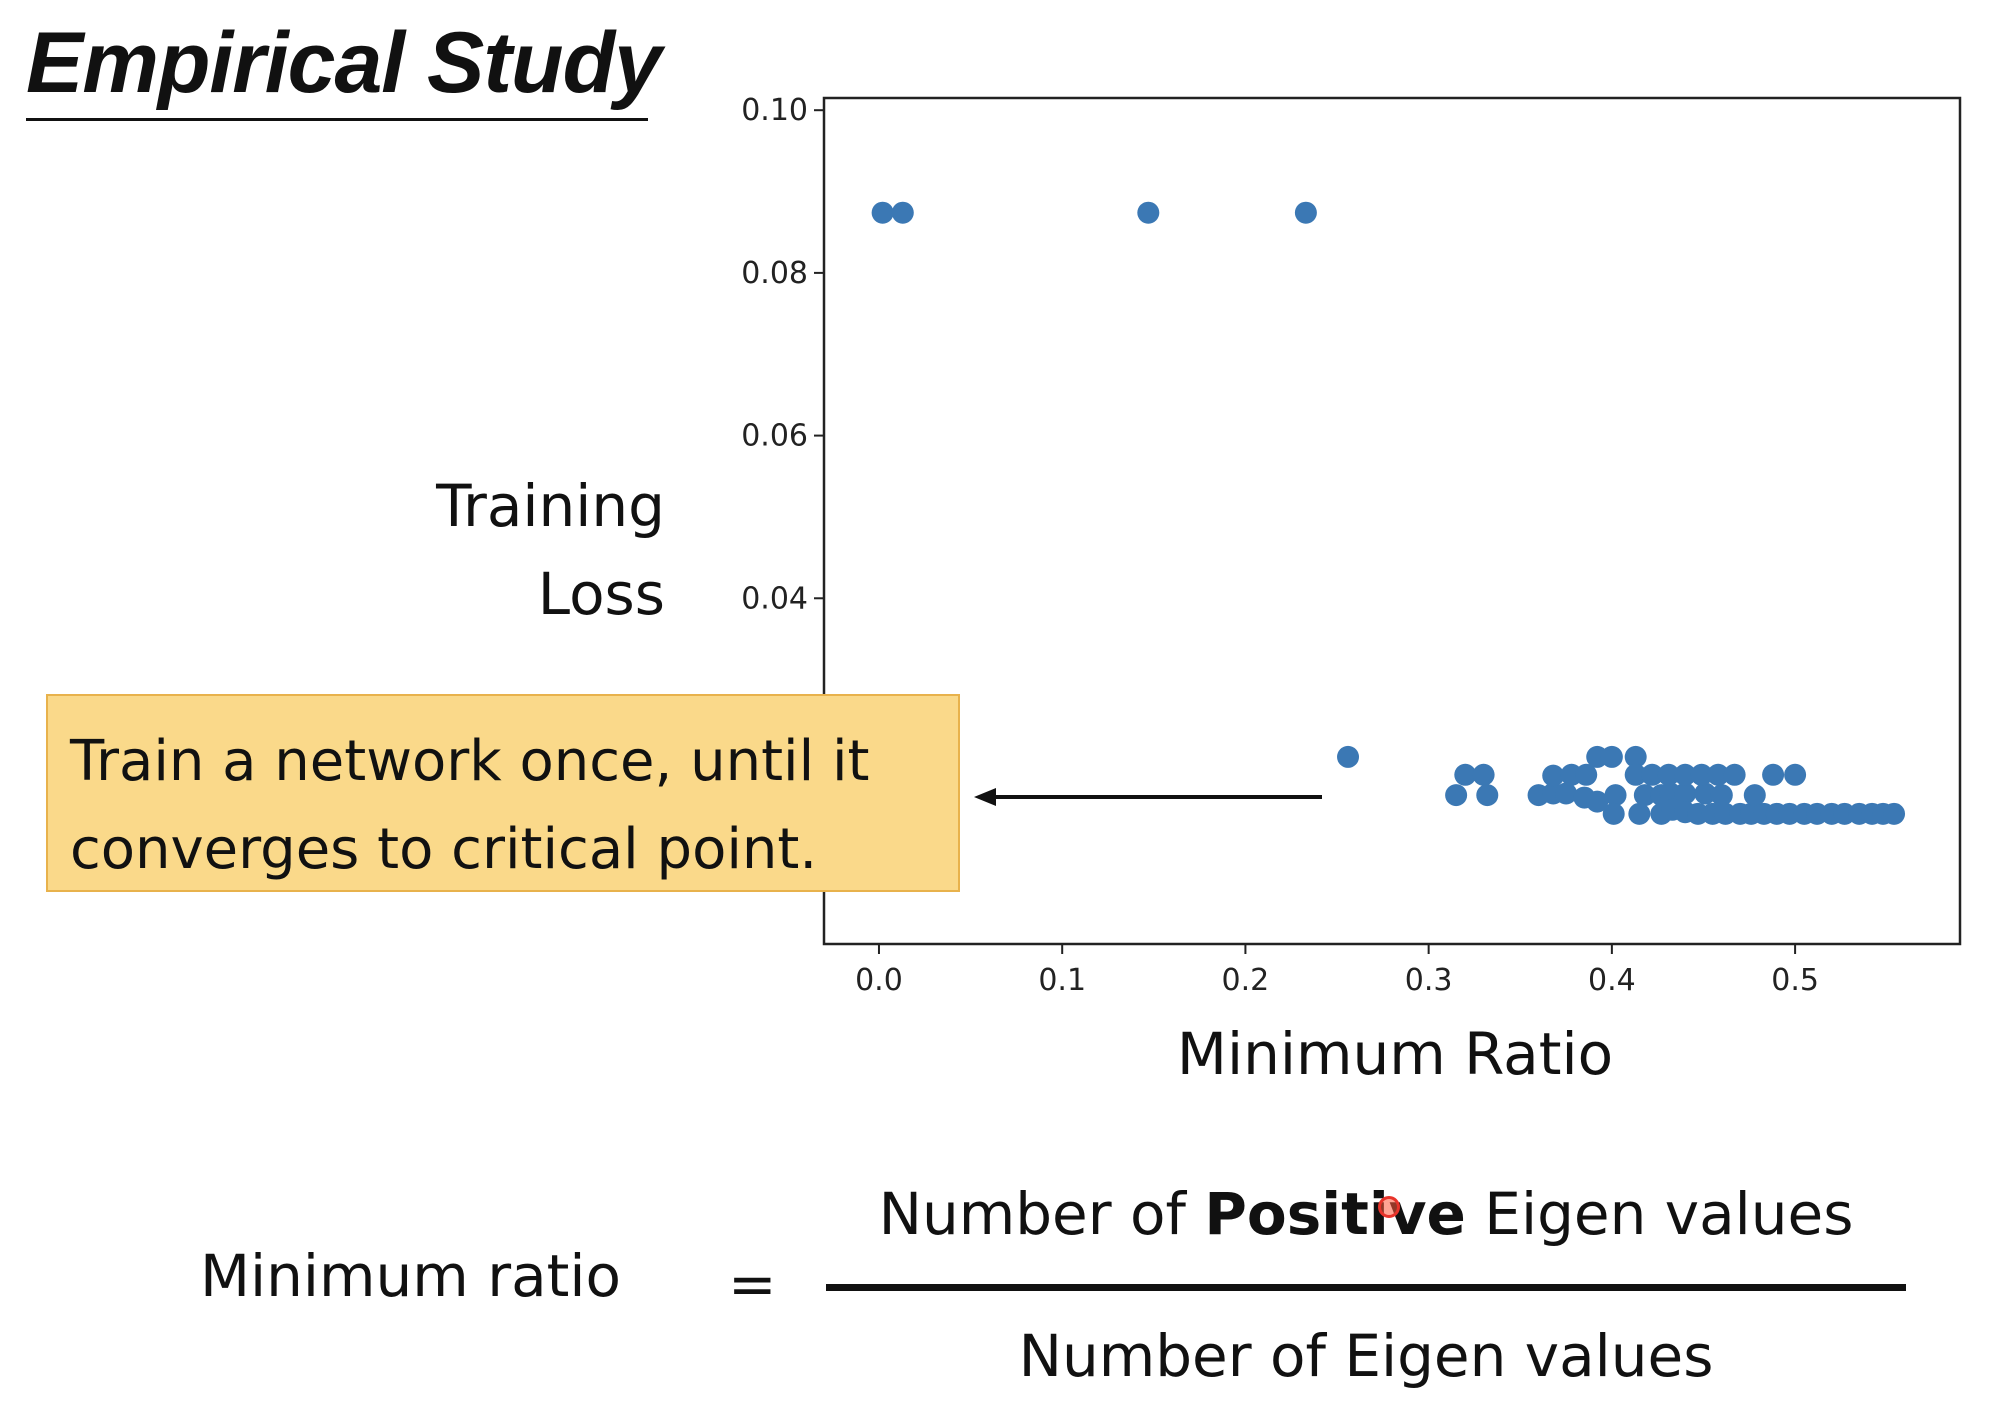  What do you see at coordinates (1246, 980) in the screenshot?
I see `x-tick-label: 0.2` at bounding box center [1246, 980].